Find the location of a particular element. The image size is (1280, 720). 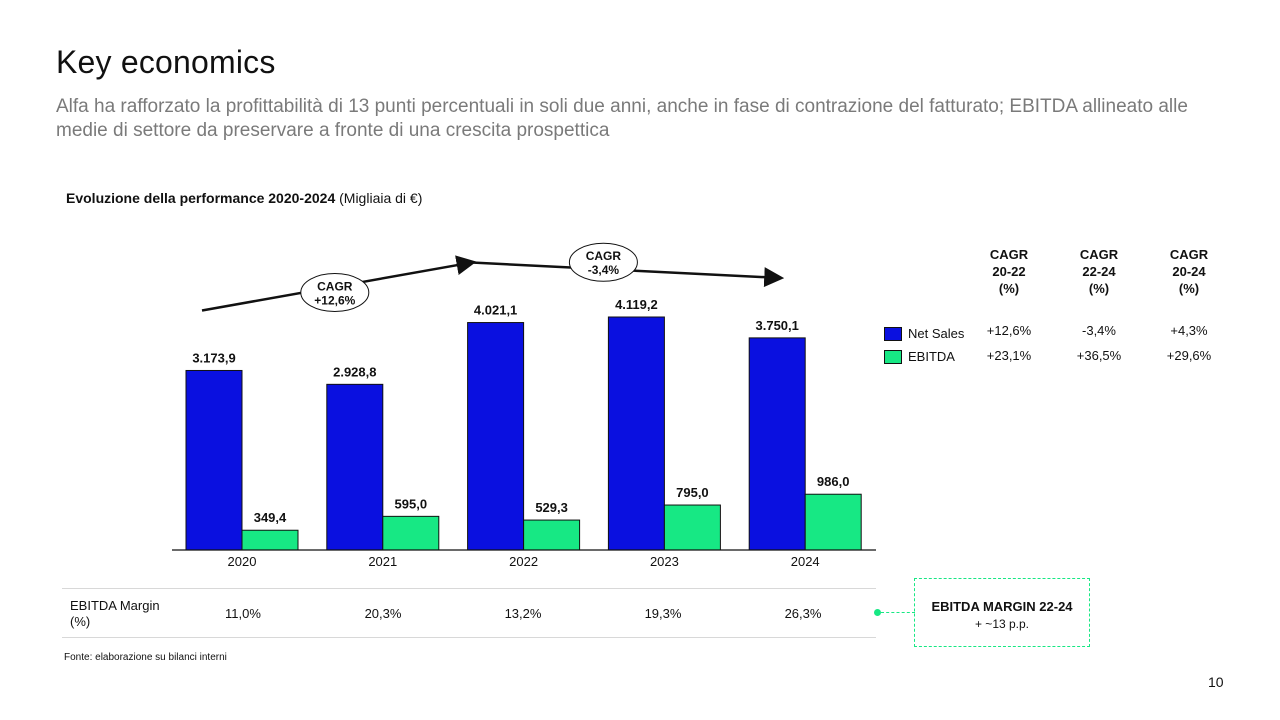

cagr-bubble-value-1: +12,6% is located at coordinates (334, 301).